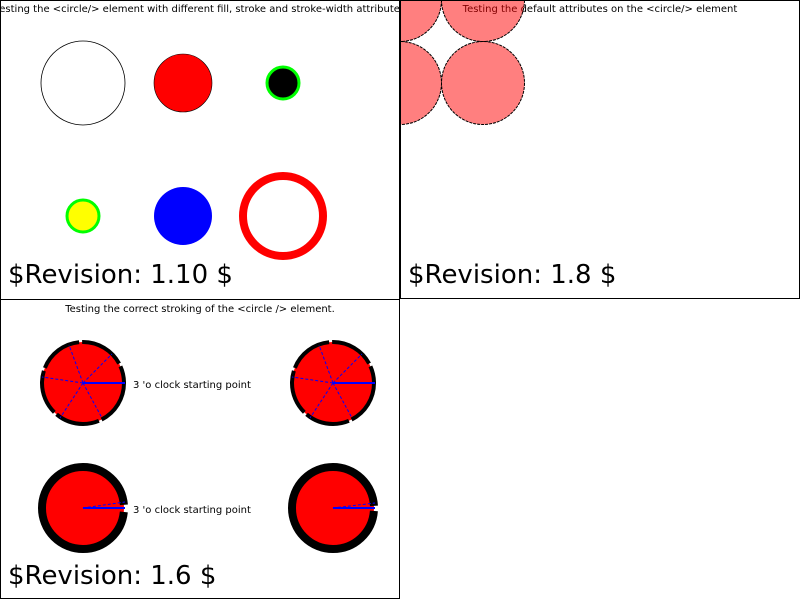  Describe the element at coordinates (283, 83) in the screenshot. I see `black-green-circle` at that location.